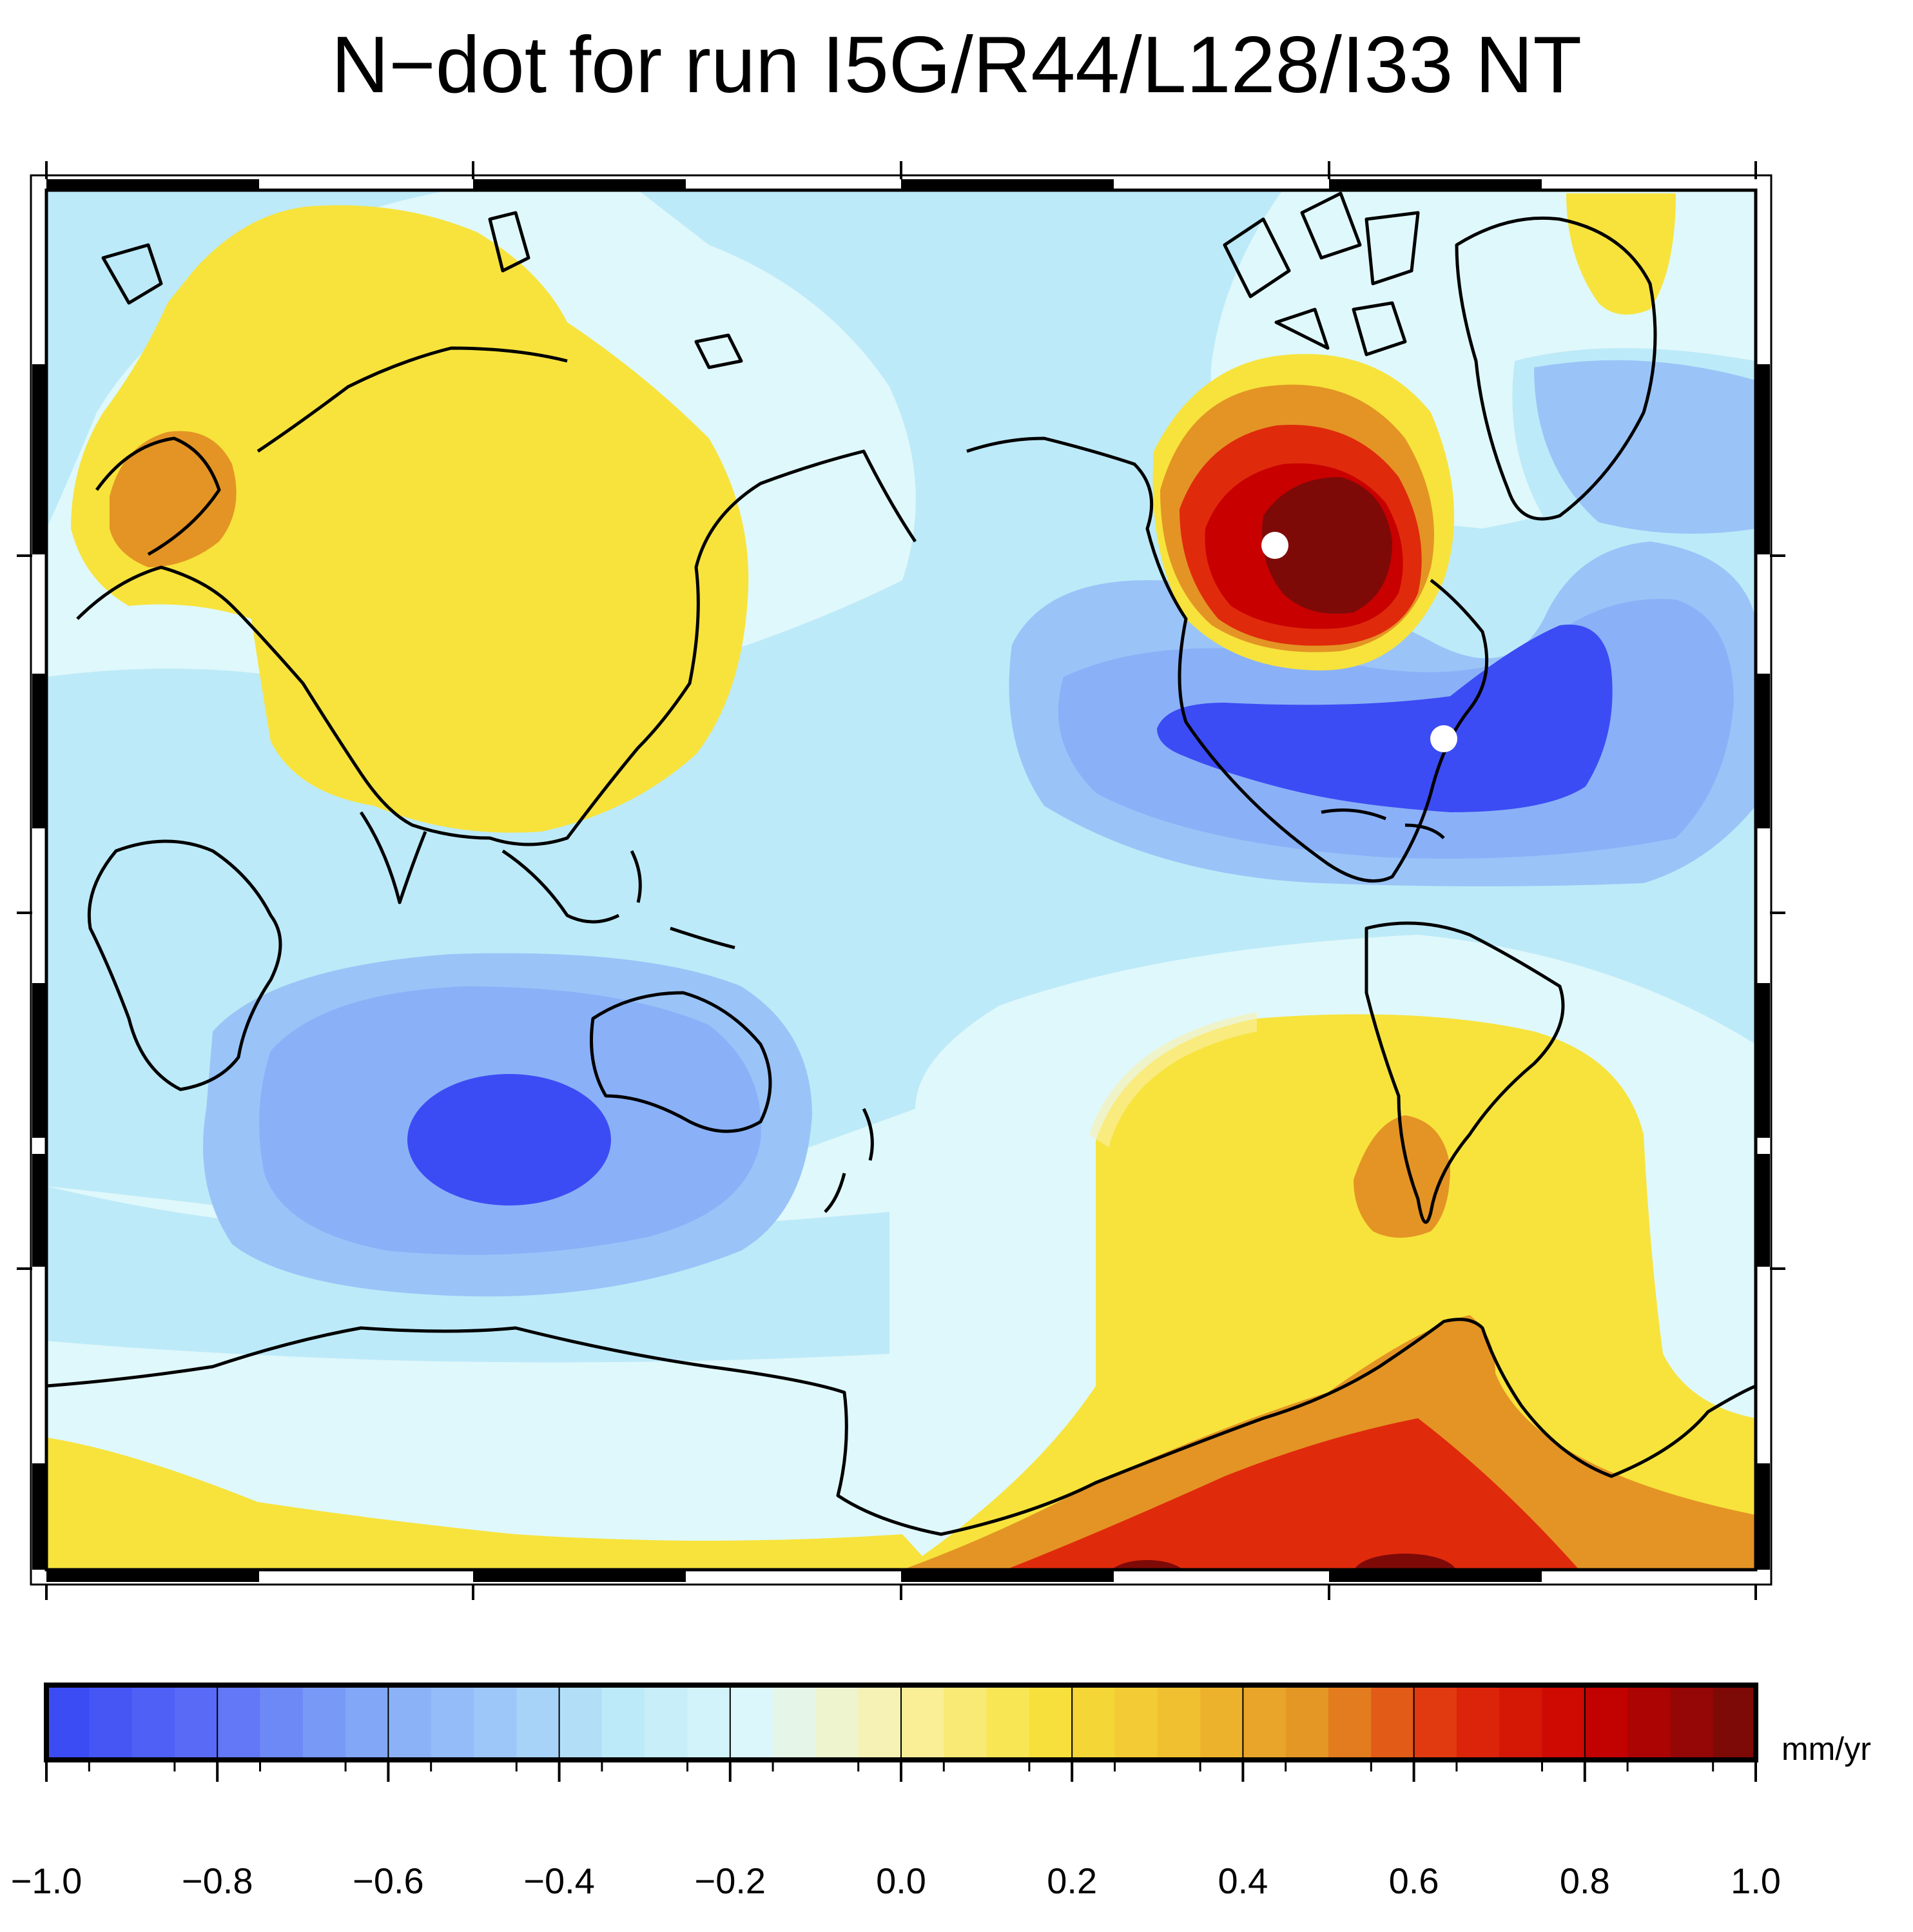  Describe the element at coordinates (1327, 545) in the screenshot. I see `region-darkest-red-canada` at that location.